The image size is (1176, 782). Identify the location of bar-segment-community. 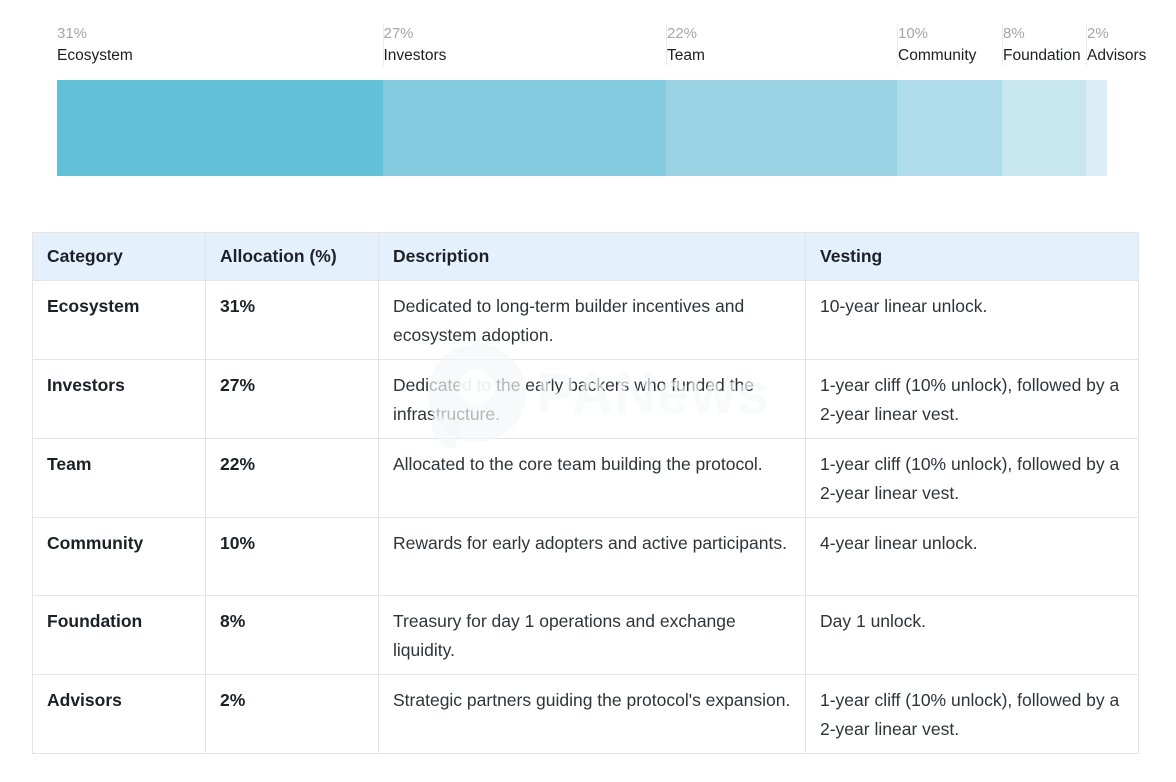
(949, 128).